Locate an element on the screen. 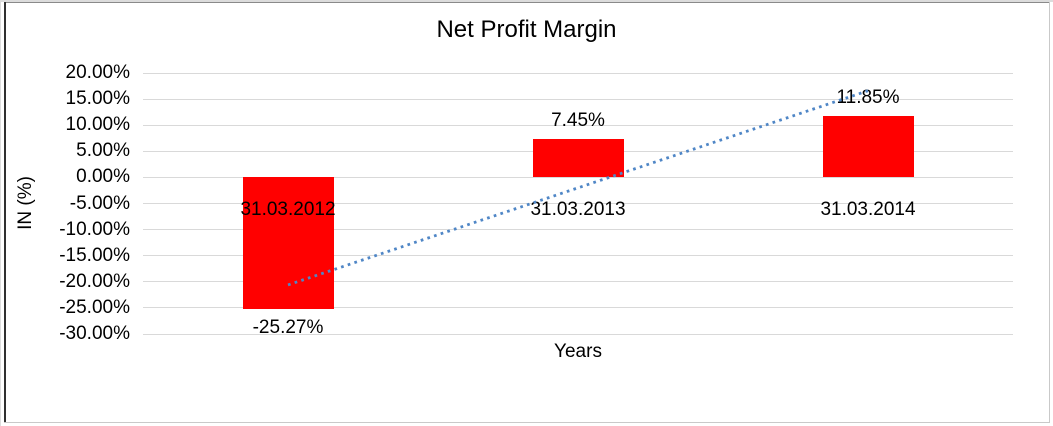 This screenshot has height=426, width=1053. y-axis-tick-label: 10.00% is located at coordinates (97, 125).